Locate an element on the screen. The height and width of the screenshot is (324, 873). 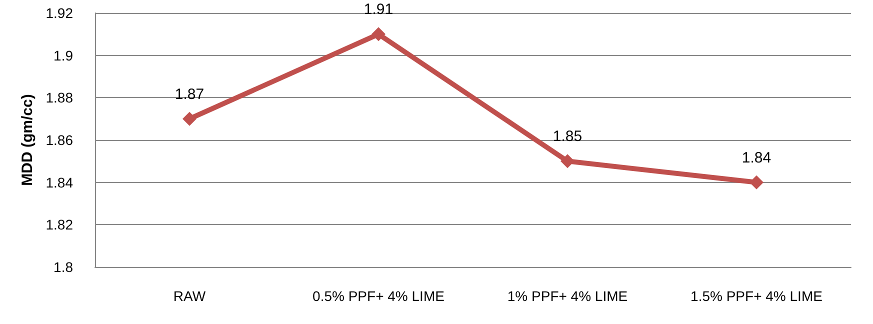
y-tick-label: 1.82 is located at coordinates (60, 224).